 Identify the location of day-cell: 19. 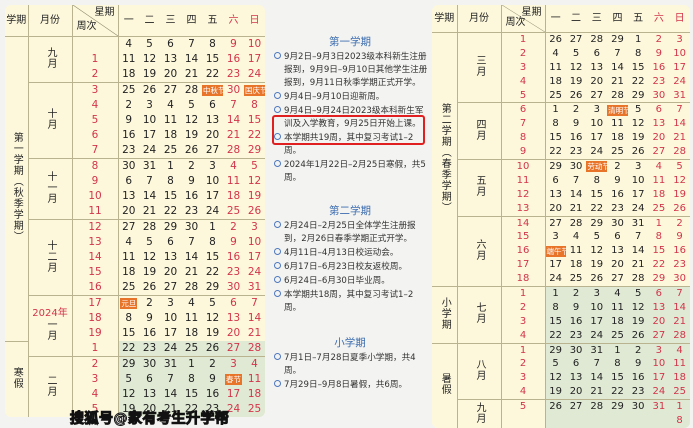
(576, 81).